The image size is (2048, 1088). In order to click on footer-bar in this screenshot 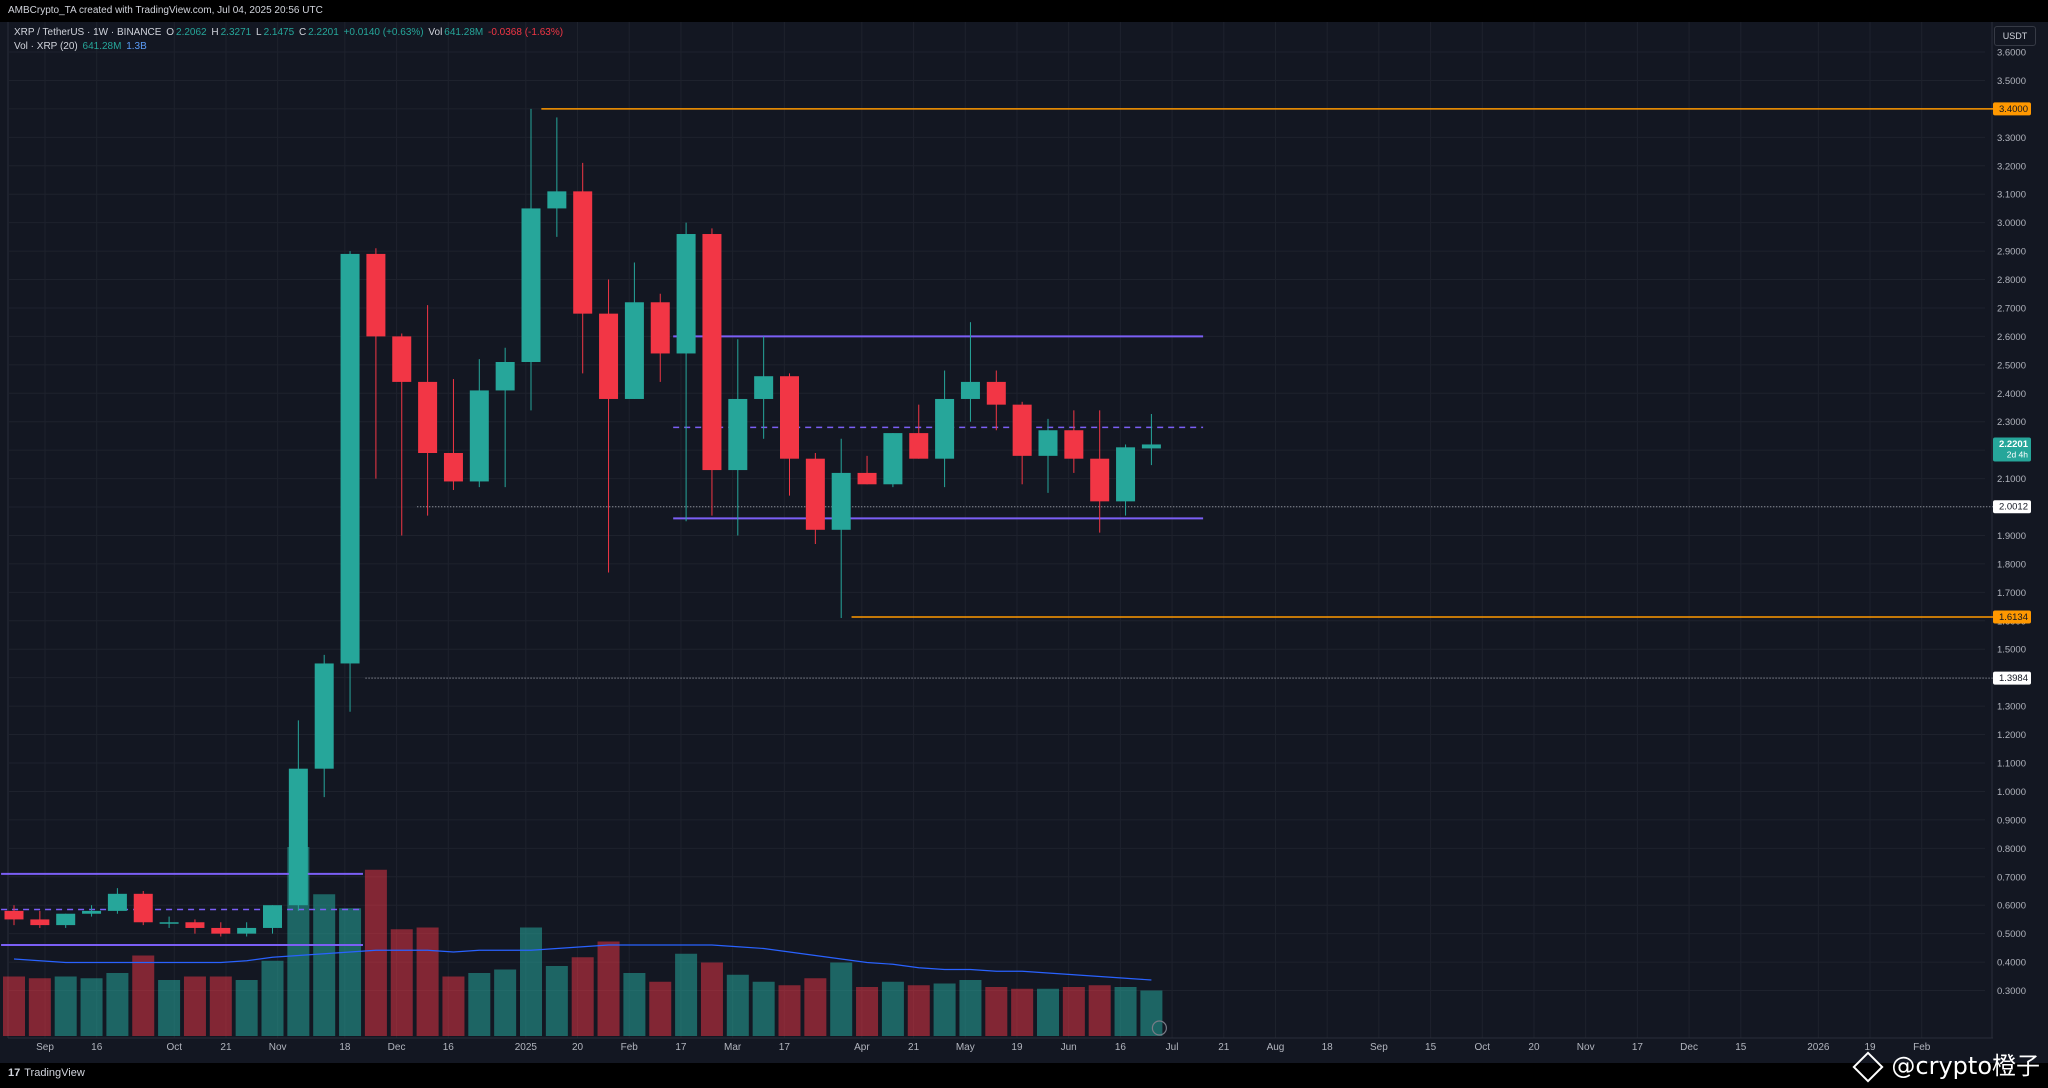, I will do `click(1024, 1075)`.